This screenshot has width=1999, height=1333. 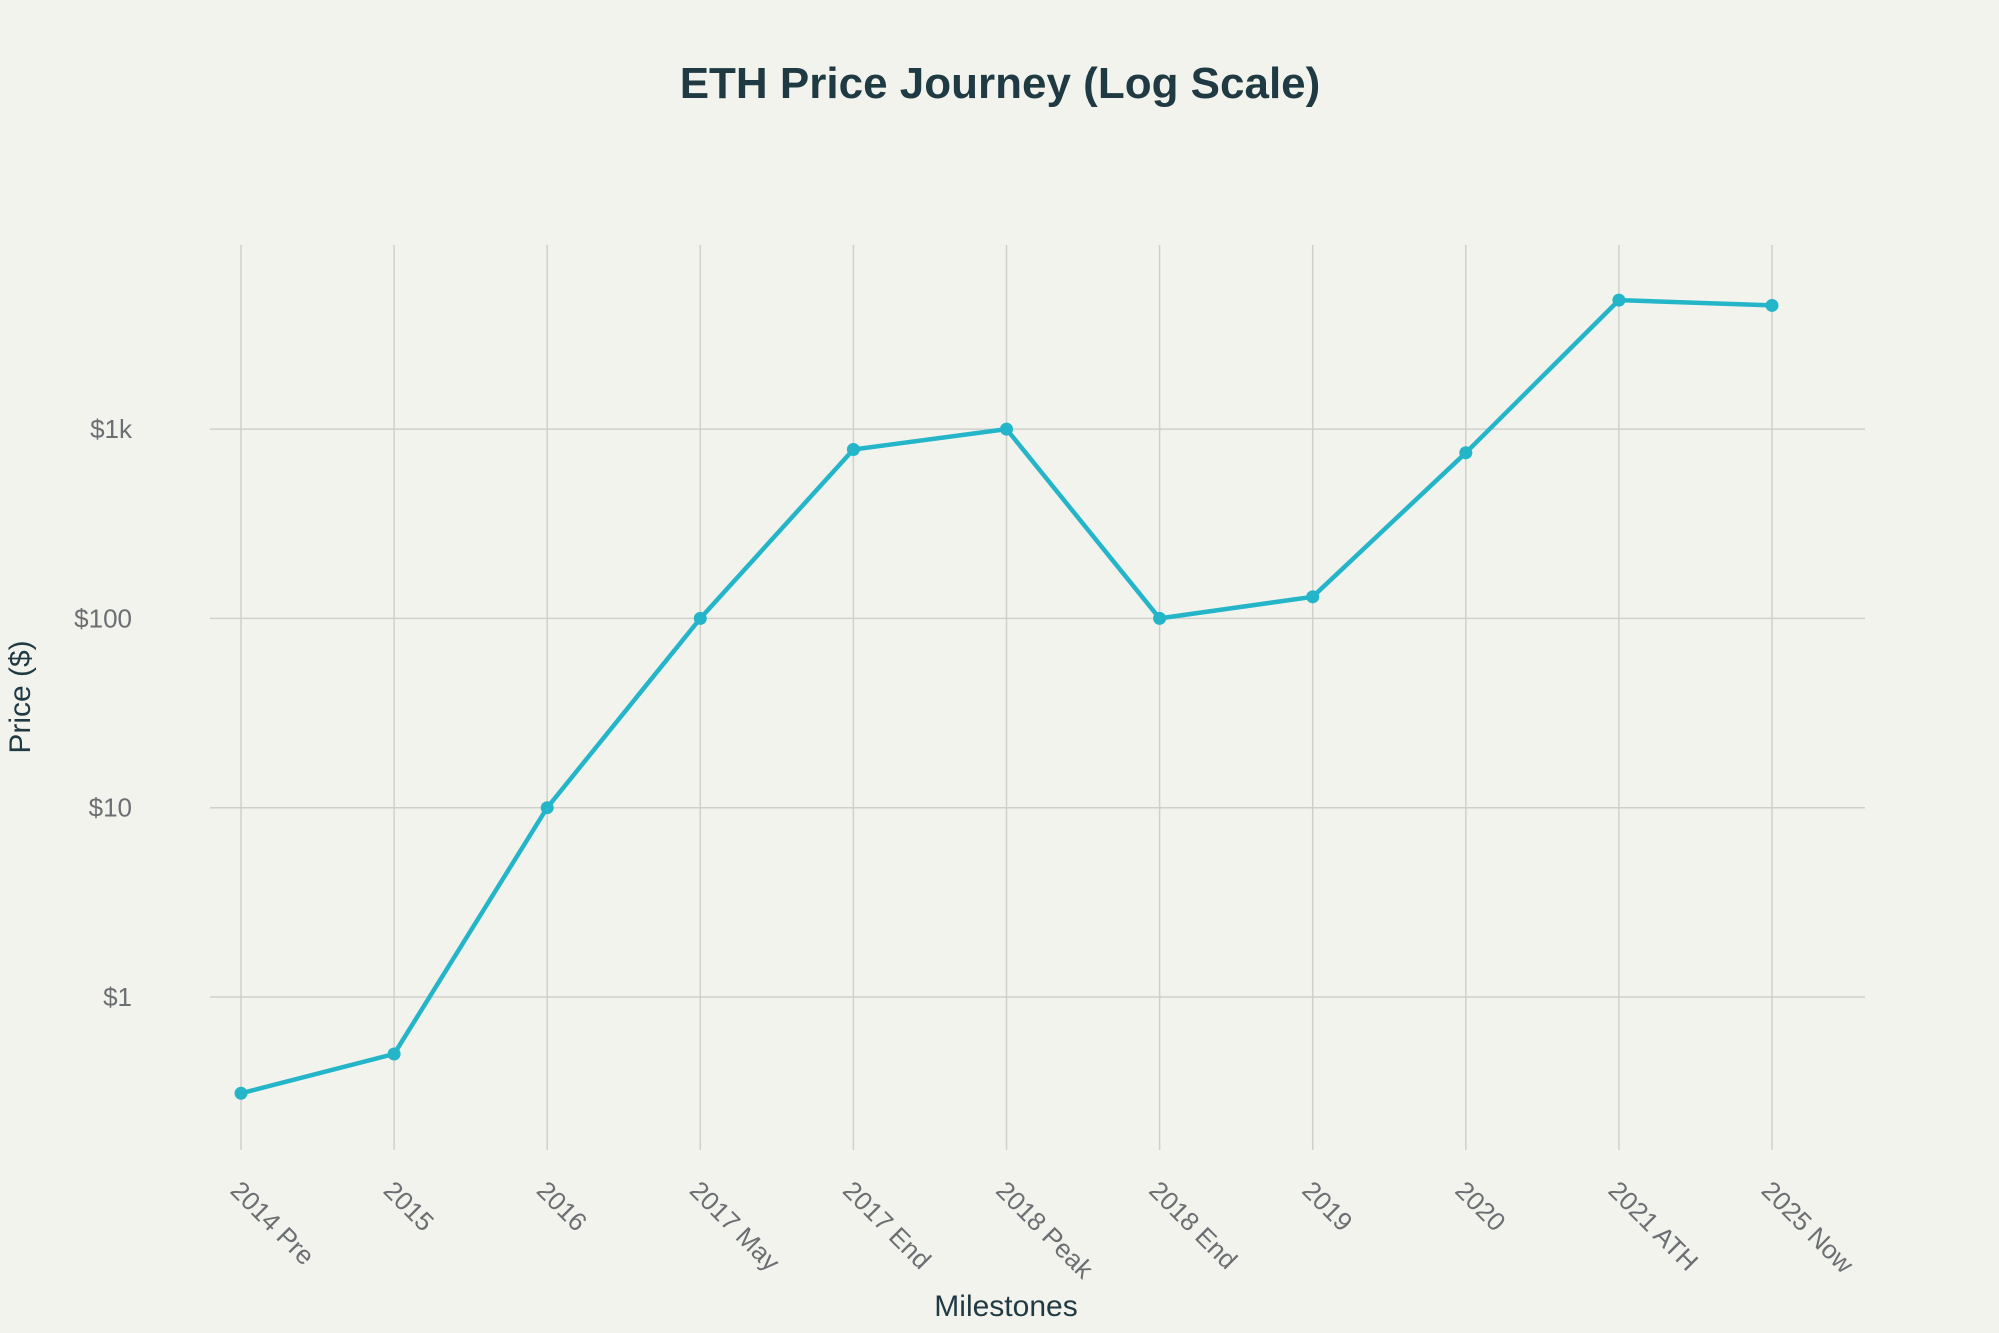 I want to click on x-tick-label: 2021 ATH, so click(x=1654, y=1226).